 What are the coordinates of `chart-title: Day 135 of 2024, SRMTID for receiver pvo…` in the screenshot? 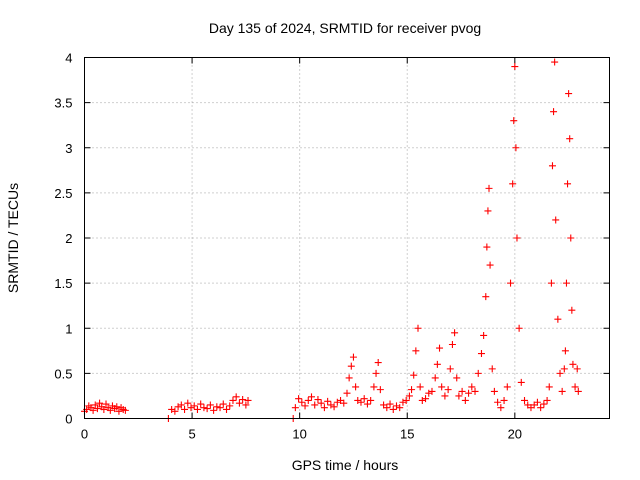 It's located at (345, 28).